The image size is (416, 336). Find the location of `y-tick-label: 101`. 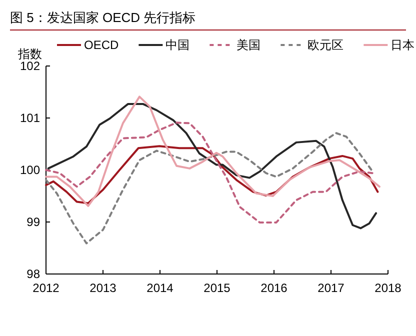

y-tick-label: 101 is located at coordinates (30, 118).